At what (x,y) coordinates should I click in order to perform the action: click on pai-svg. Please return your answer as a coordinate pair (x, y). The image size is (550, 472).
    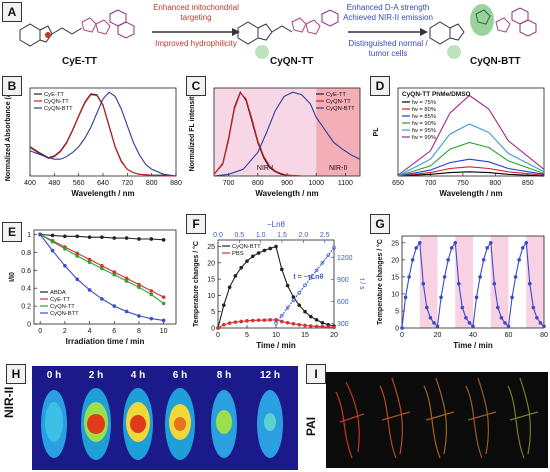
    Looking at the image, I should click on (437, 418).